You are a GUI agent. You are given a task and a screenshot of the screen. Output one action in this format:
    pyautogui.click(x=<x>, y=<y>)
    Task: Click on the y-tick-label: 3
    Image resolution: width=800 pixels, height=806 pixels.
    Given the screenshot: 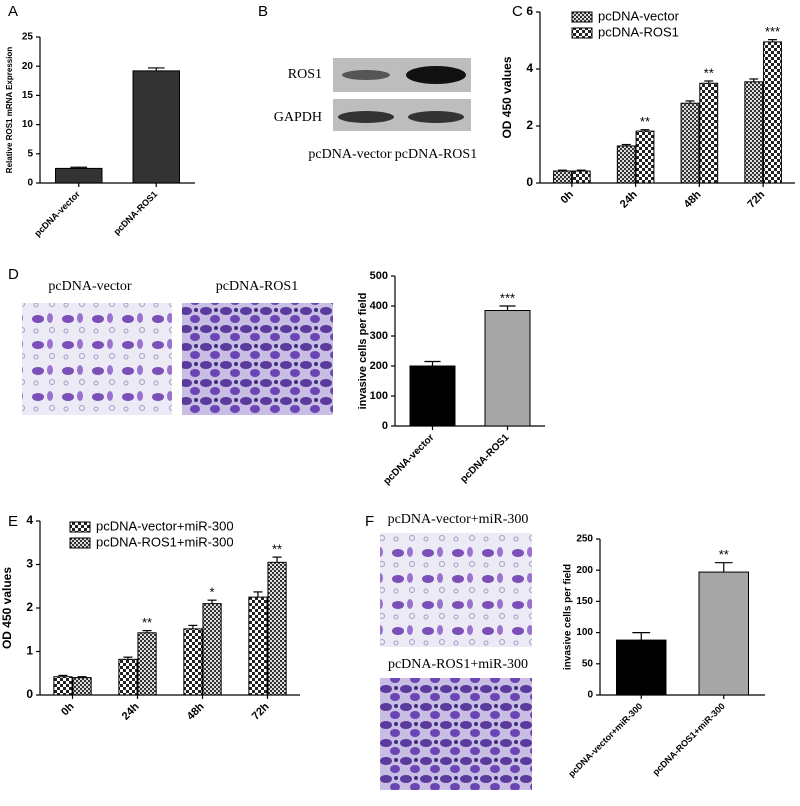 What is the action you would take?
    pyautogui.click(x=29, y=564)
    